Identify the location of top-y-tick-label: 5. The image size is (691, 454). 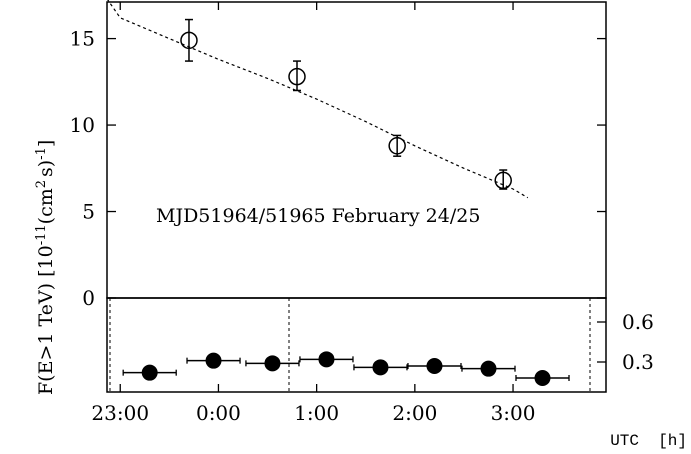
(88, 212).